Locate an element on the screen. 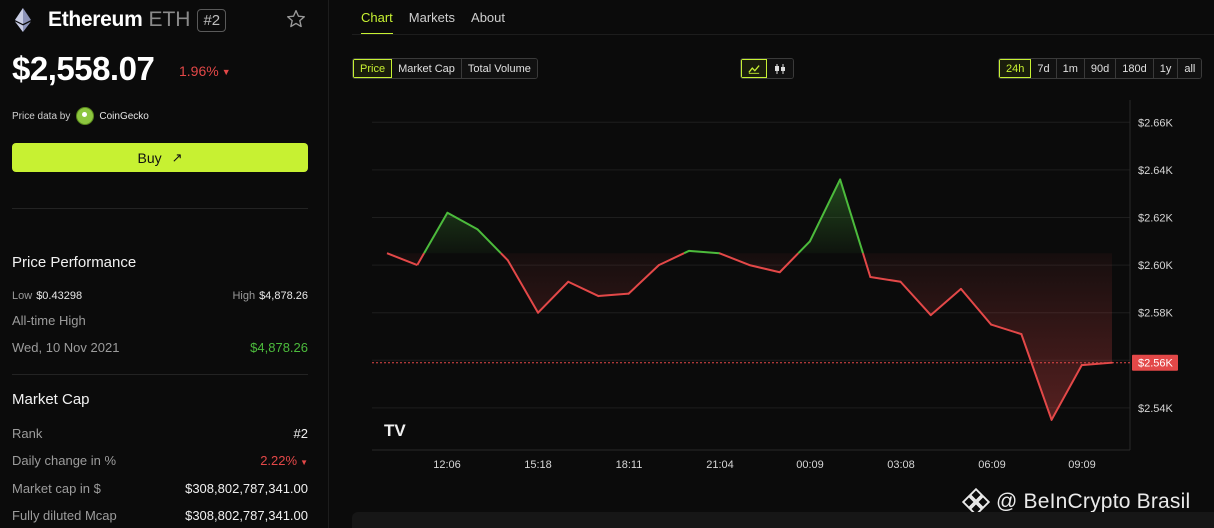  high-group: High $4,878.26 is located at coordinates (270, 296).